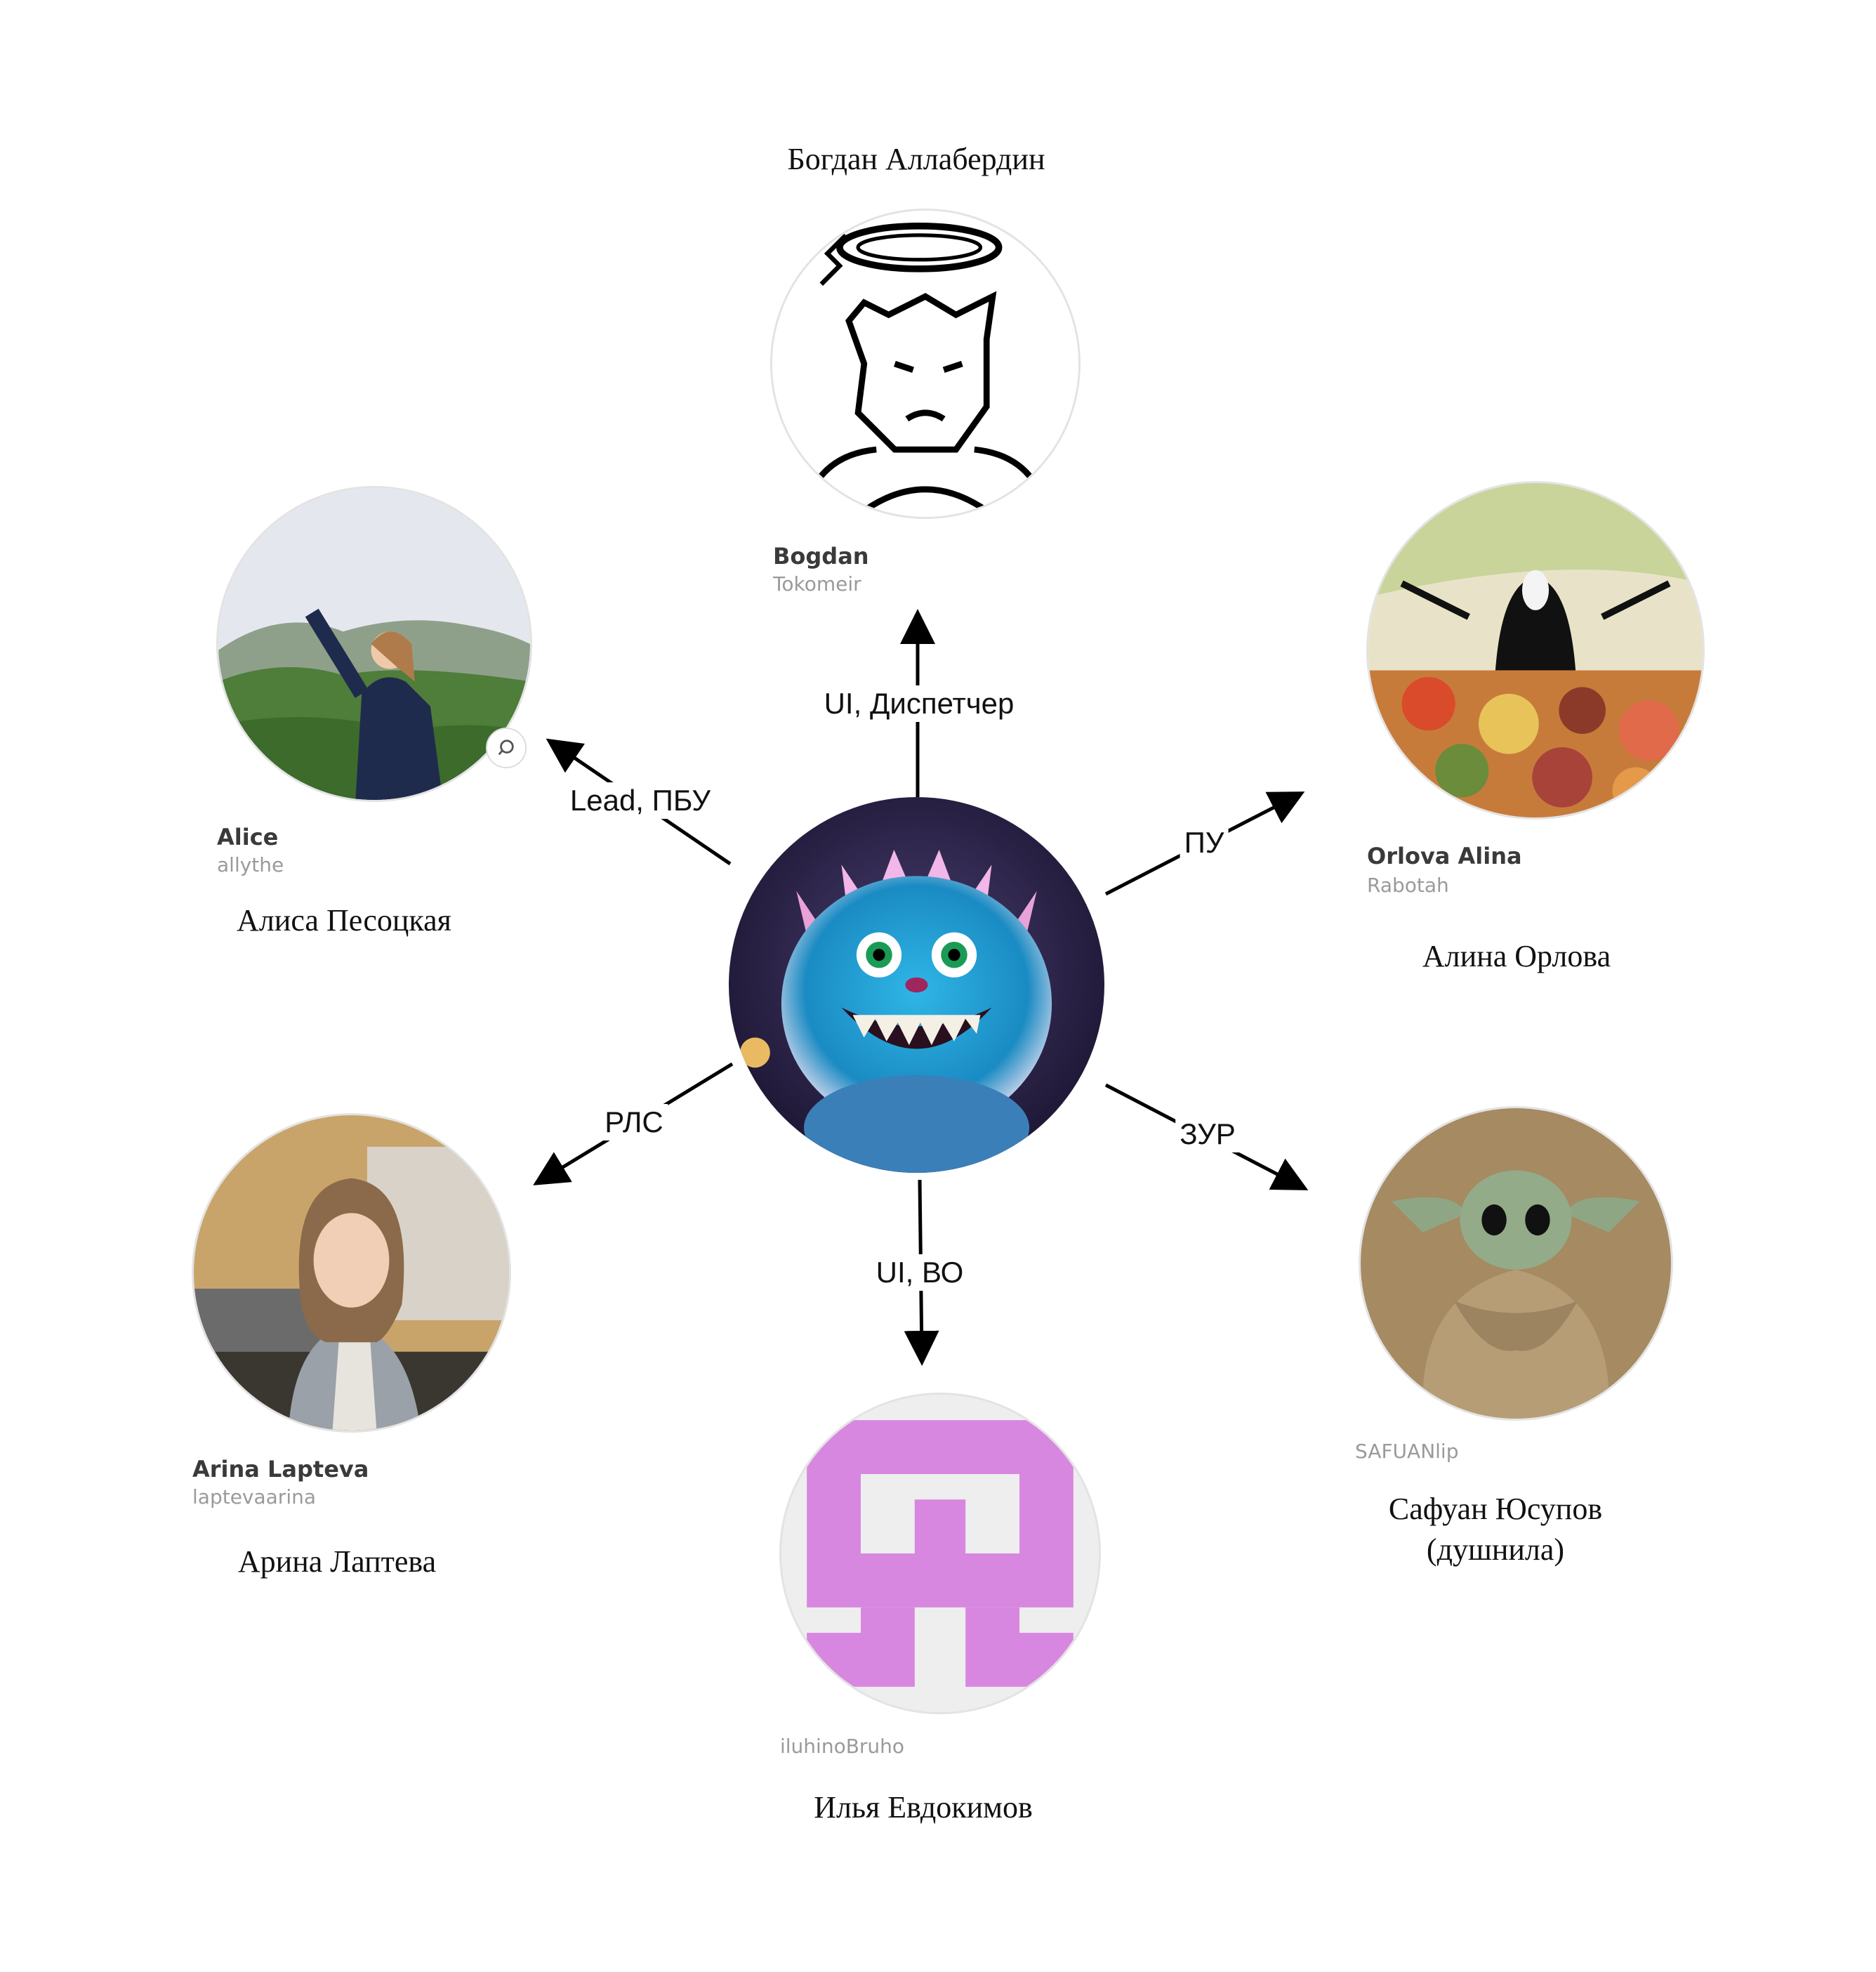 This screenshot has height=1972, width=1876. Describe the element at coordinates (254, 1496) in the screenshot. I see `arina-login: laptevaarina` at that location.